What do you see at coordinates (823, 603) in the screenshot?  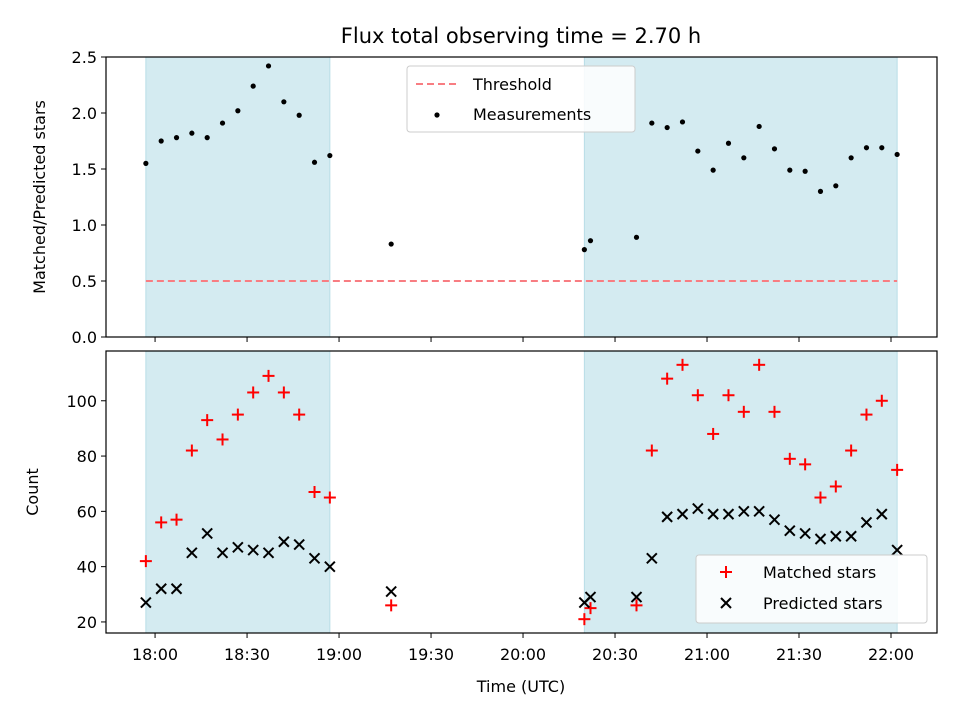 I see `legend-predicted-label: Predicted stars` at bounding box center [823, 603].